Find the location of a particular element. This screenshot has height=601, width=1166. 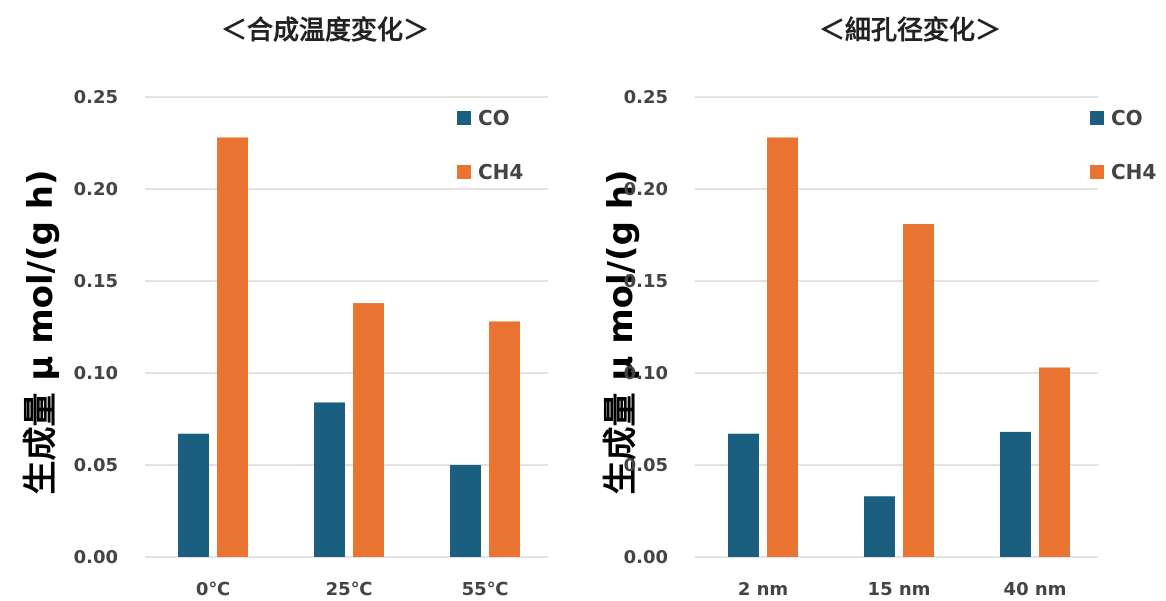

chart-title: ＜細孔径変化＞ is located at coordinates (910, 30).